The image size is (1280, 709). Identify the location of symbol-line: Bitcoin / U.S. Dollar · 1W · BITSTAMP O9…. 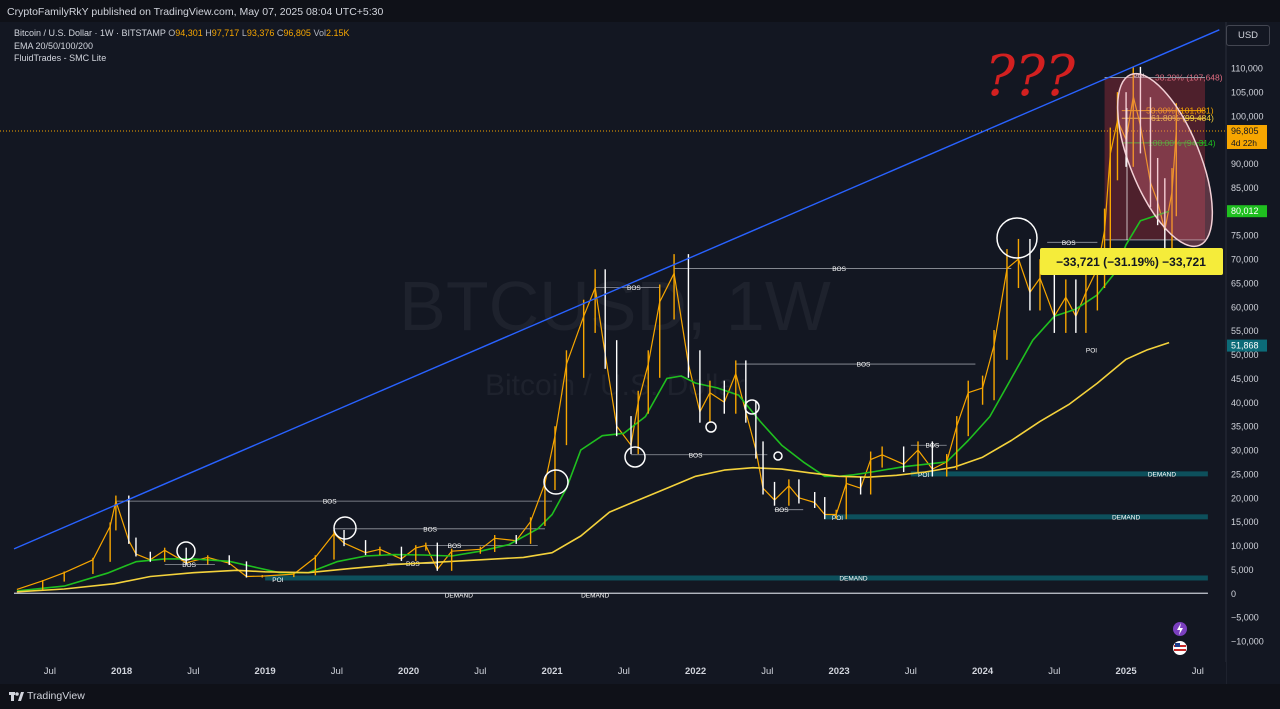
(182, 33).